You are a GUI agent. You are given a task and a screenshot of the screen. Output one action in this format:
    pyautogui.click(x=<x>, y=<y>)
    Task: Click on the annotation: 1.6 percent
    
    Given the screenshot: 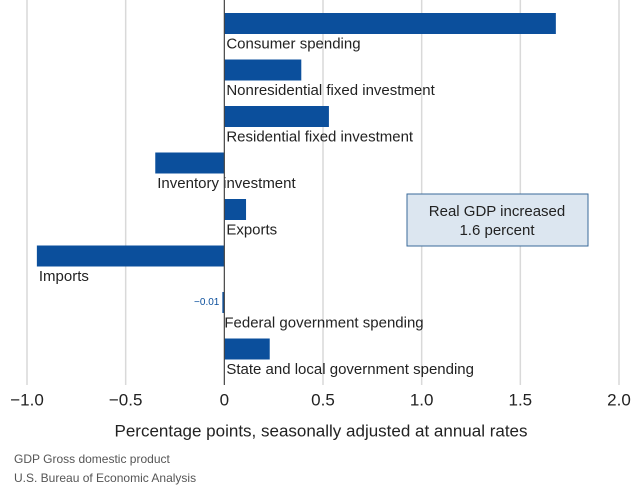 What is the action you would take?
    pyautogui.click(x=497, y=230)
    